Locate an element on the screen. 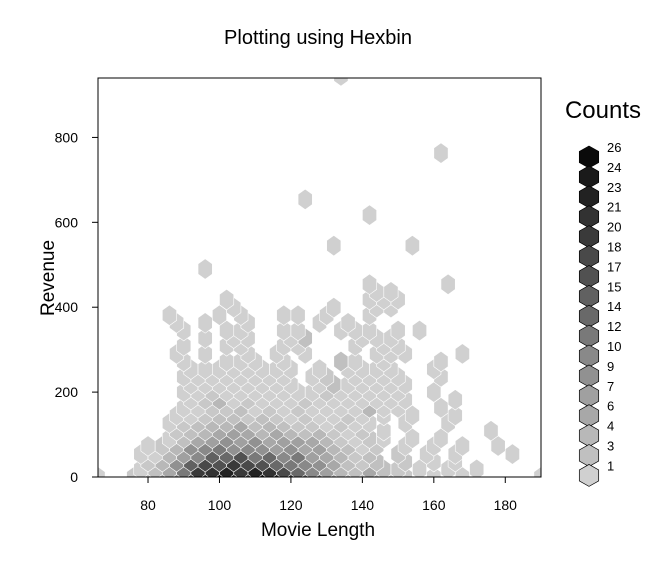 The width and height of the screenshot is (647, 575). y-tick-label: 400 is located at coordinates (67, 307).